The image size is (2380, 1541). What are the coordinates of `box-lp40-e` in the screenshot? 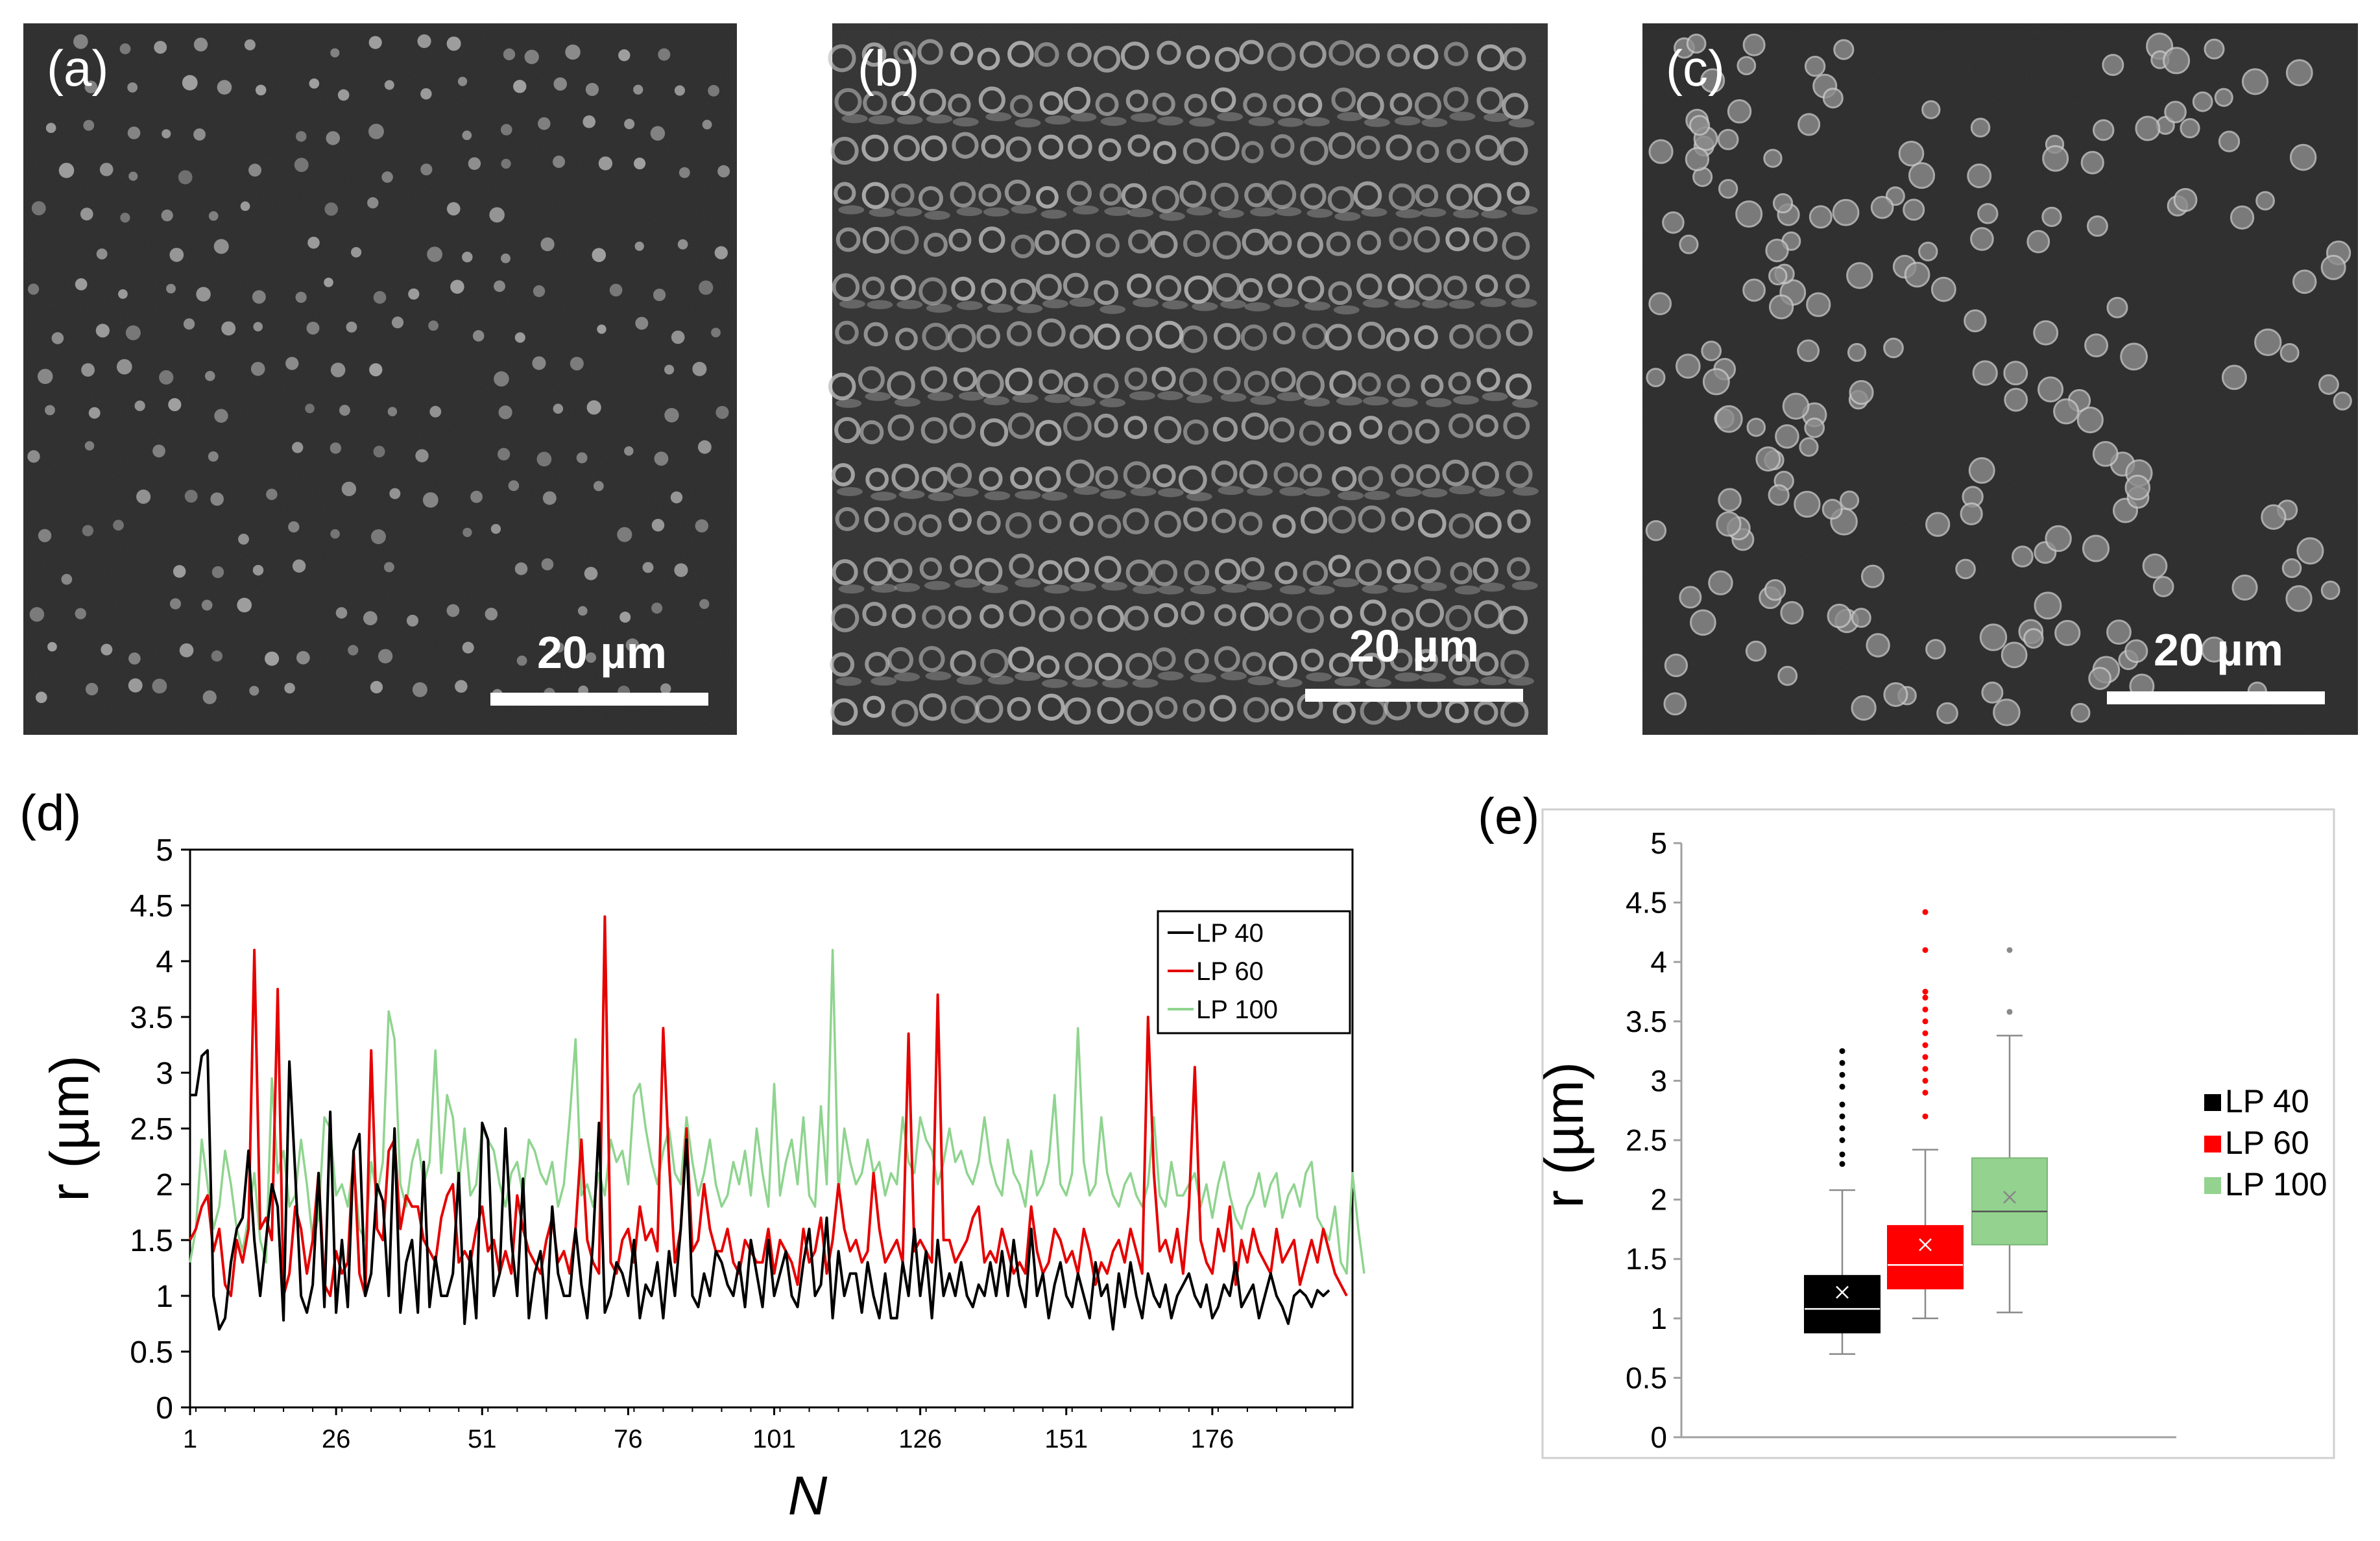 It's located at (1842, 1202).